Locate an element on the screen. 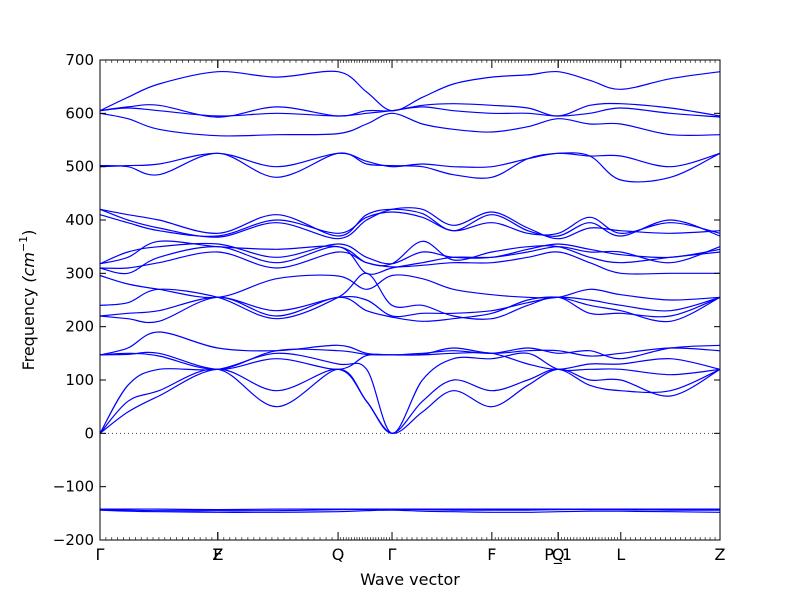 Image resolution: width=800 pixels, height=600 pixels. x-tick-label: L is located at coordinates (620, 554).